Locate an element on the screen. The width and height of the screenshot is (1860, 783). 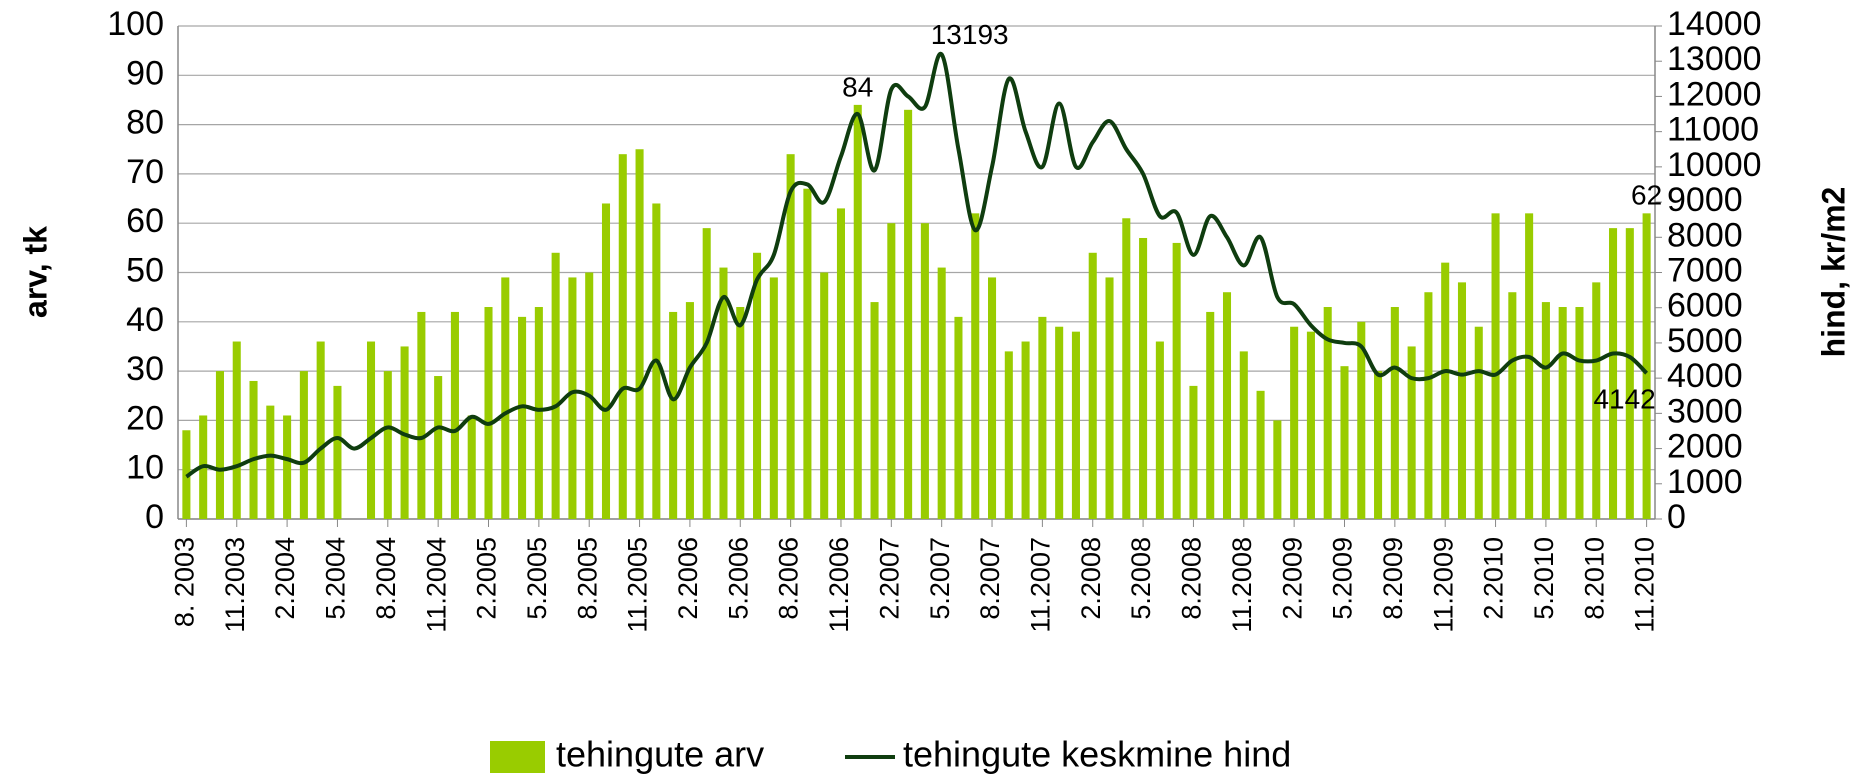
y2-tick-label: 3000 is located at coordinates (1705, 411).